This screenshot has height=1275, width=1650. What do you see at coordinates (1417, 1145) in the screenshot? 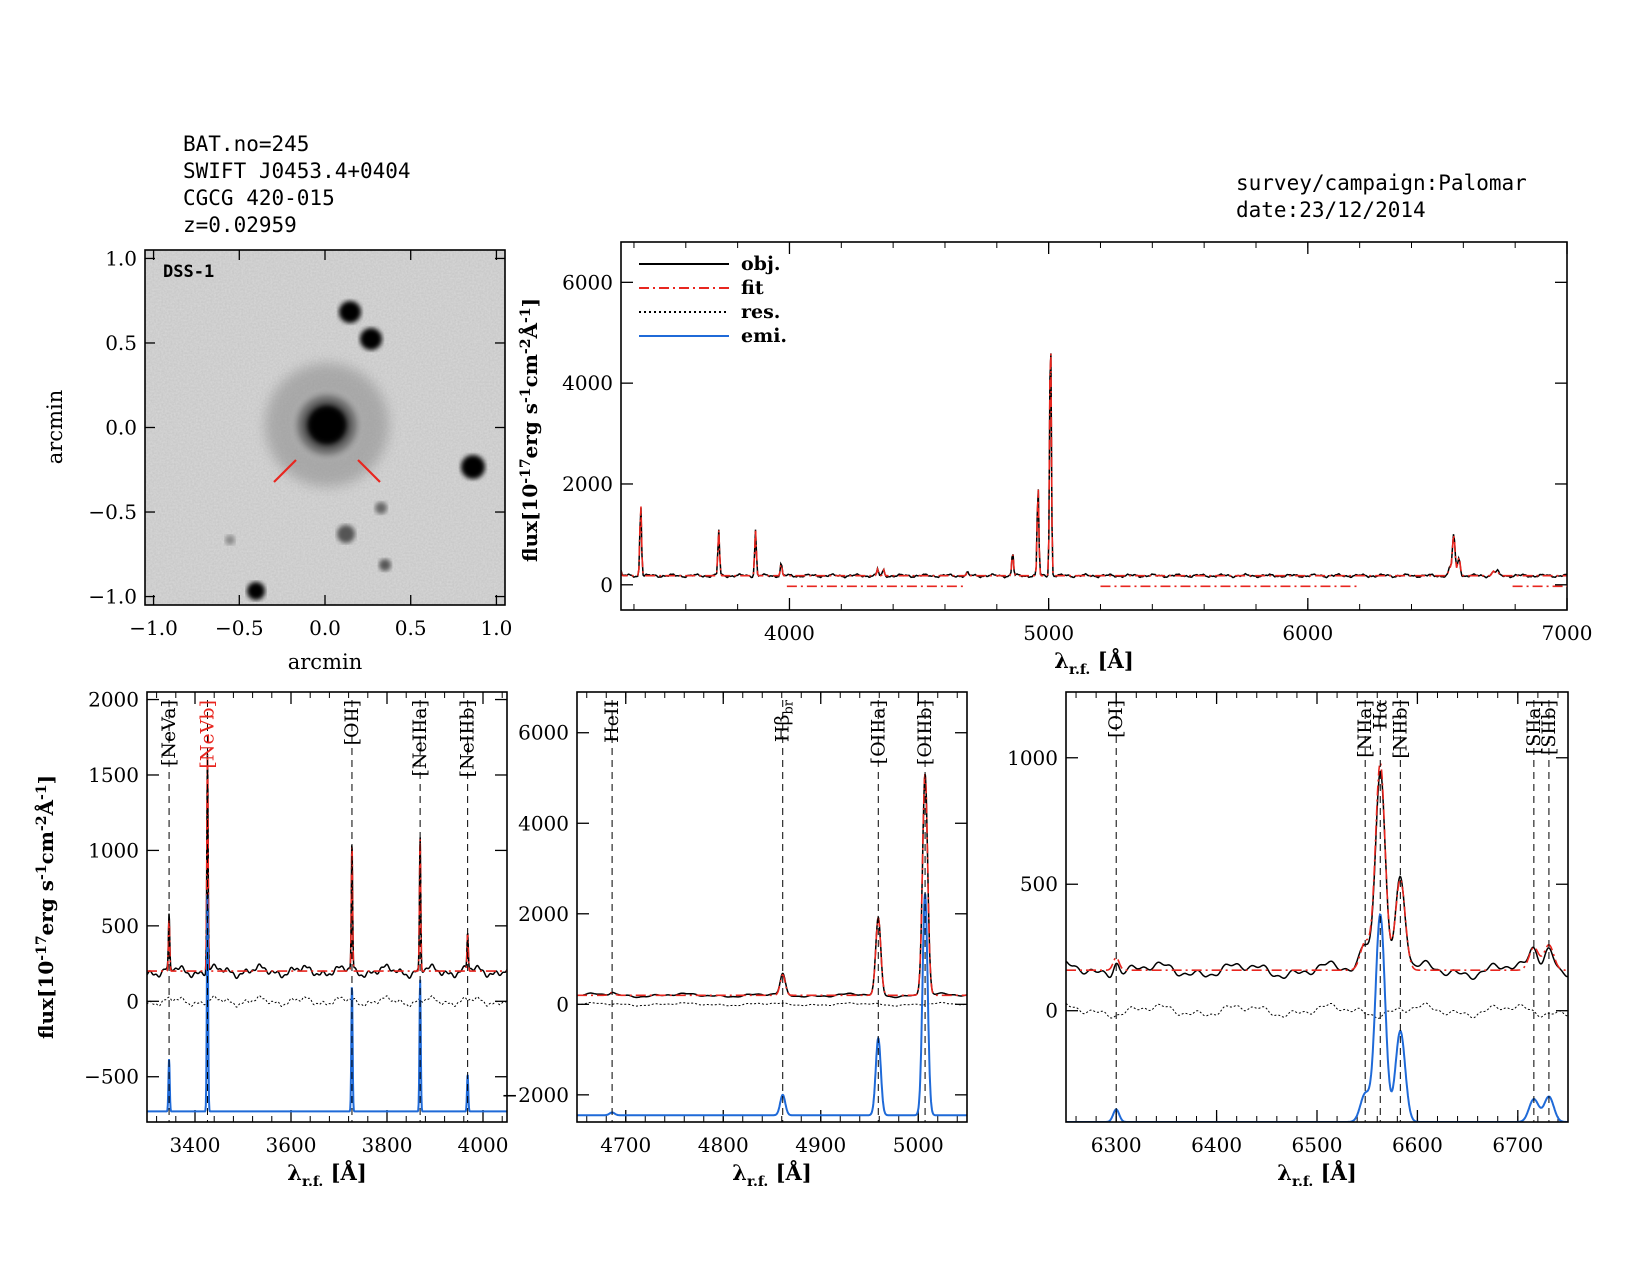
I see `xtick-label: 6600` at bounding box center [1417, 1145].